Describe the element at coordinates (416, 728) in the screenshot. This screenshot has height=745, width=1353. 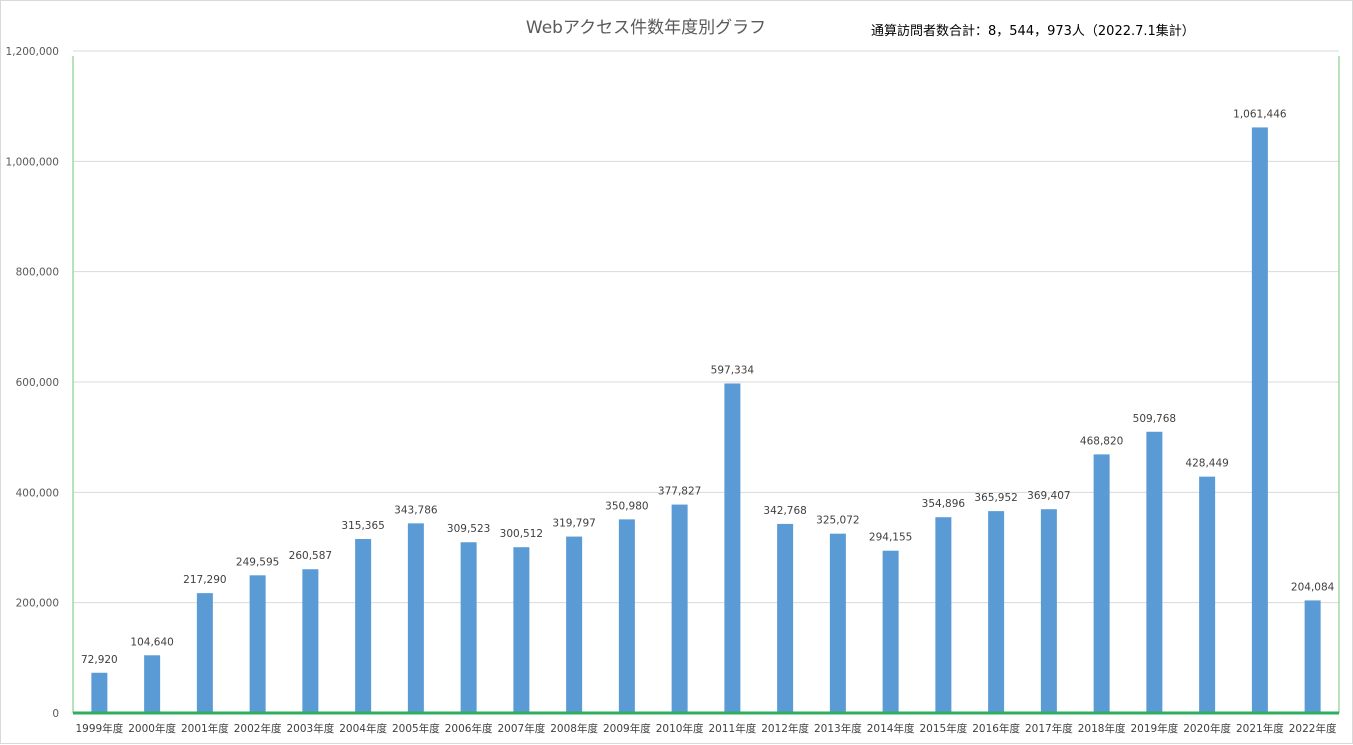
I see `x-tick-label: 2005年度` at that location.